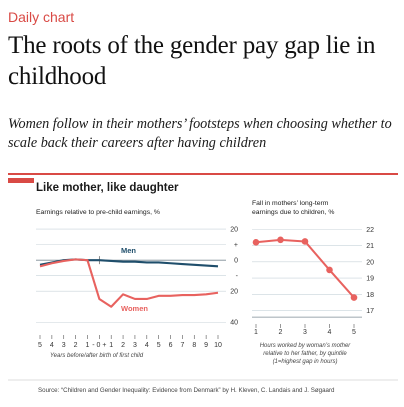 This screenshot has height=407, width=404. I want to click on y-tick-label: 19, so click(370, 279).